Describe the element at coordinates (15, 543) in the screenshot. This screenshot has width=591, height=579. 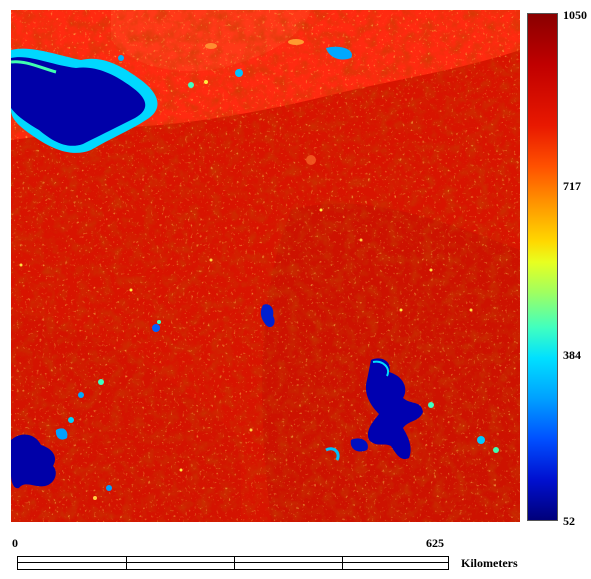
I see `scale-start-label: 0` at that location.